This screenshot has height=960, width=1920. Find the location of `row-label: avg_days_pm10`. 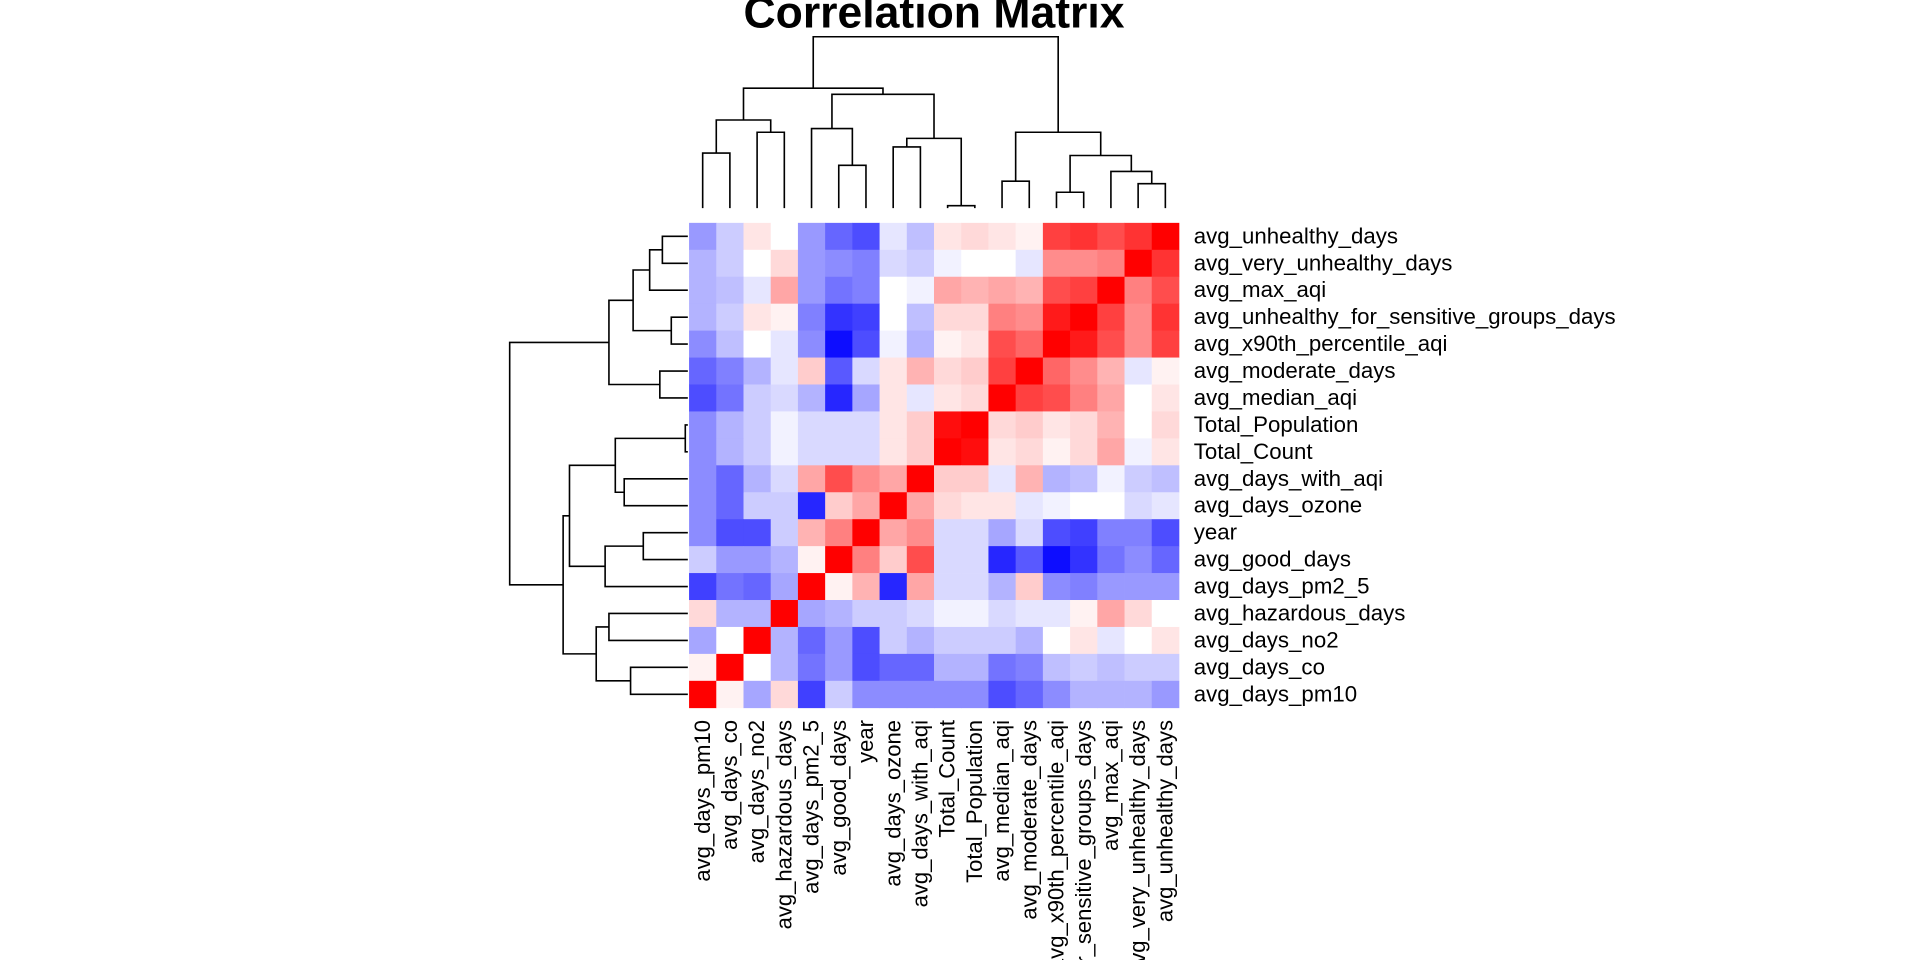

row-label: avg_days_pm10 is located at coordinates (1275, 693).